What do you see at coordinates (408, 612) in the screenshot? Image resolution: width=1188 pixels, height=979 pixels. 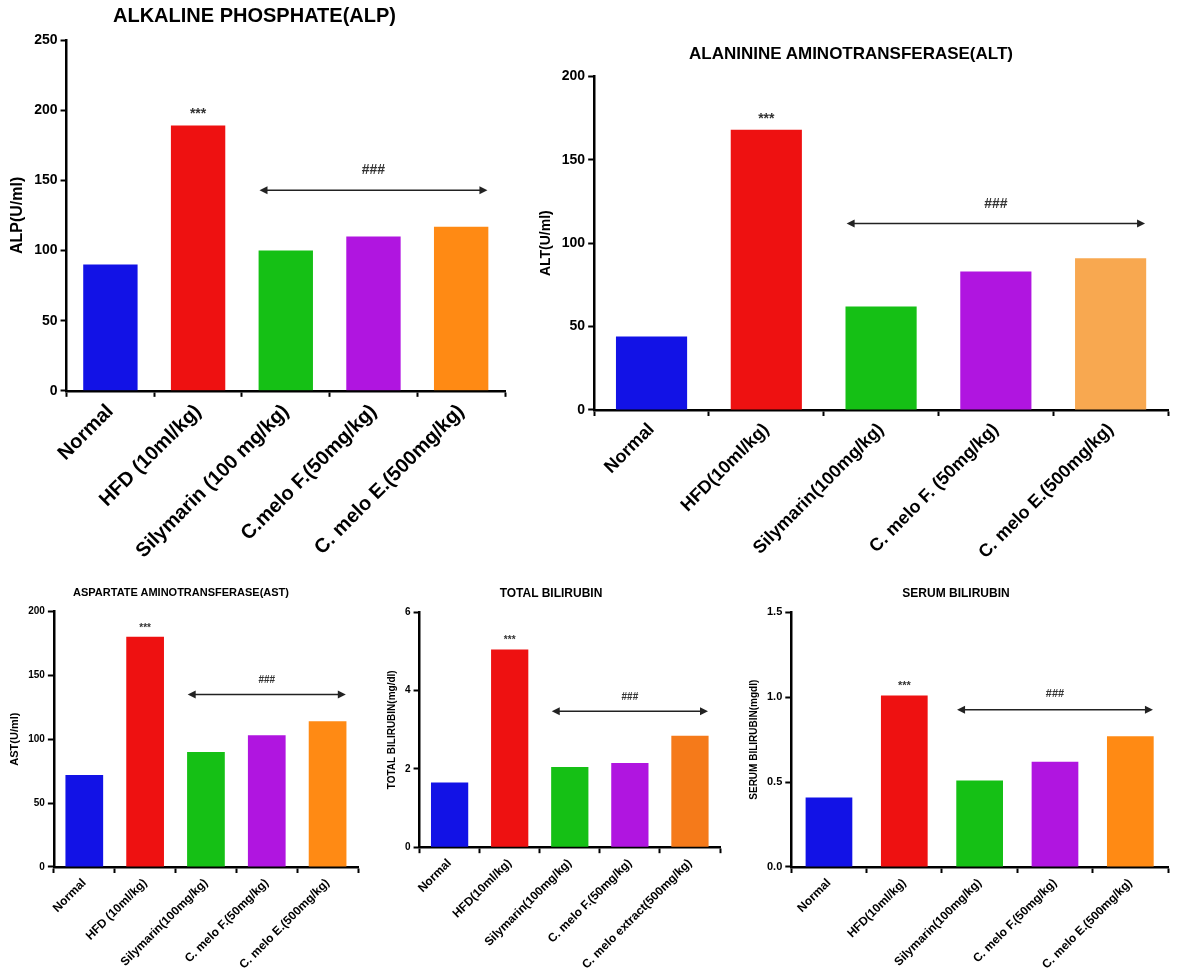 I see `y-tick-label: 6` at bounding box center [408, 612].